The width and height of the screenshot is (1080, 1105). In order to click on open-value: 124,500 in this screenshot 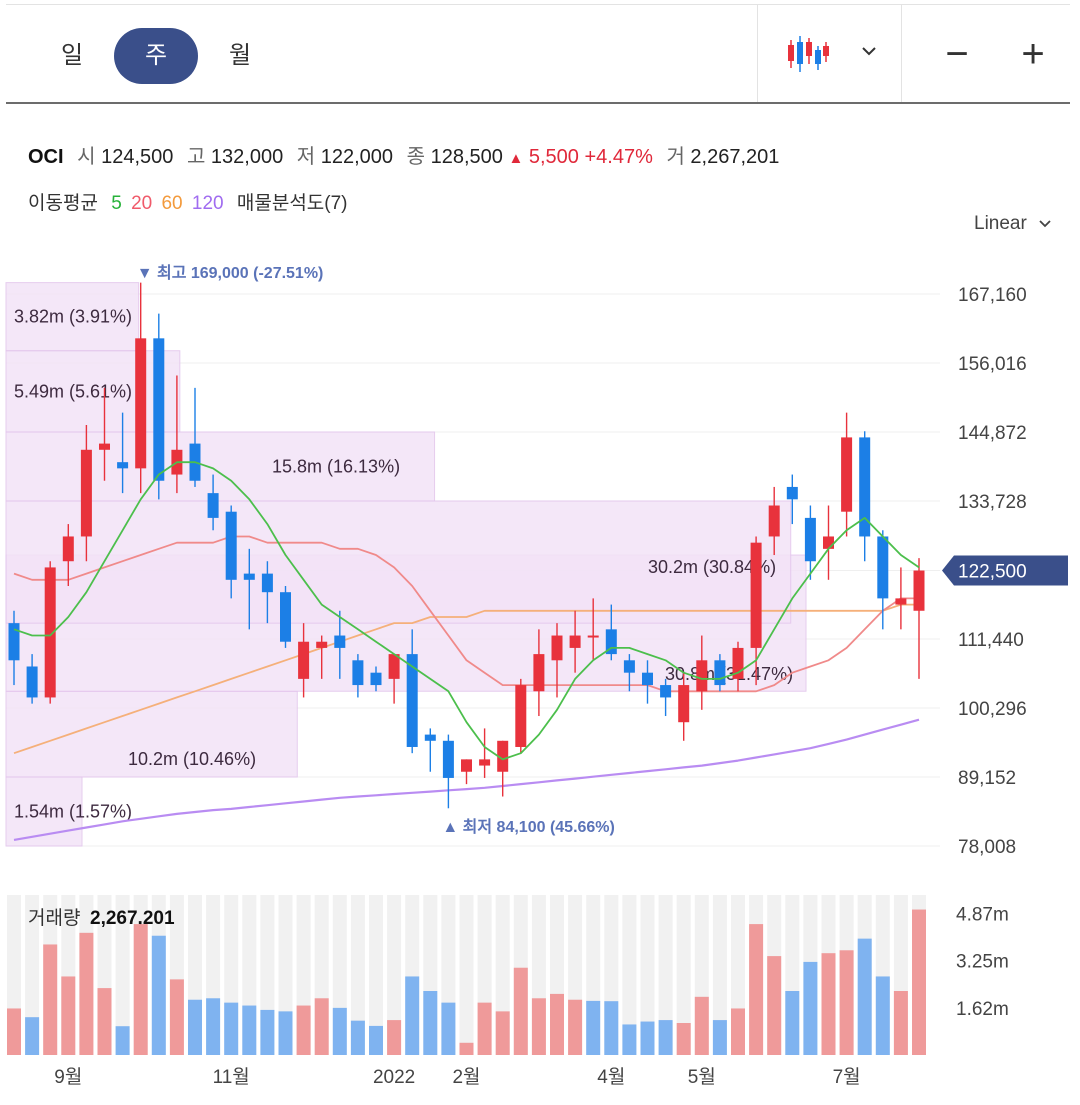, I will do `click(137, 157)`.